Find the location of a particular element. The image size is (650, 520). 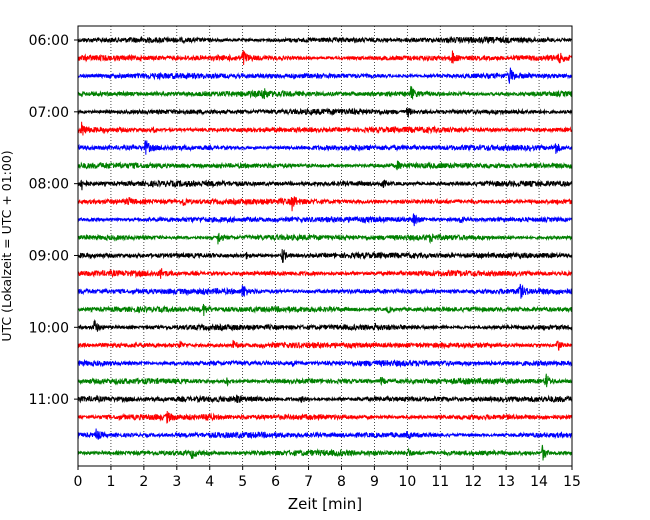

x-tick-label: 9 is located at coordinates (374, 482).